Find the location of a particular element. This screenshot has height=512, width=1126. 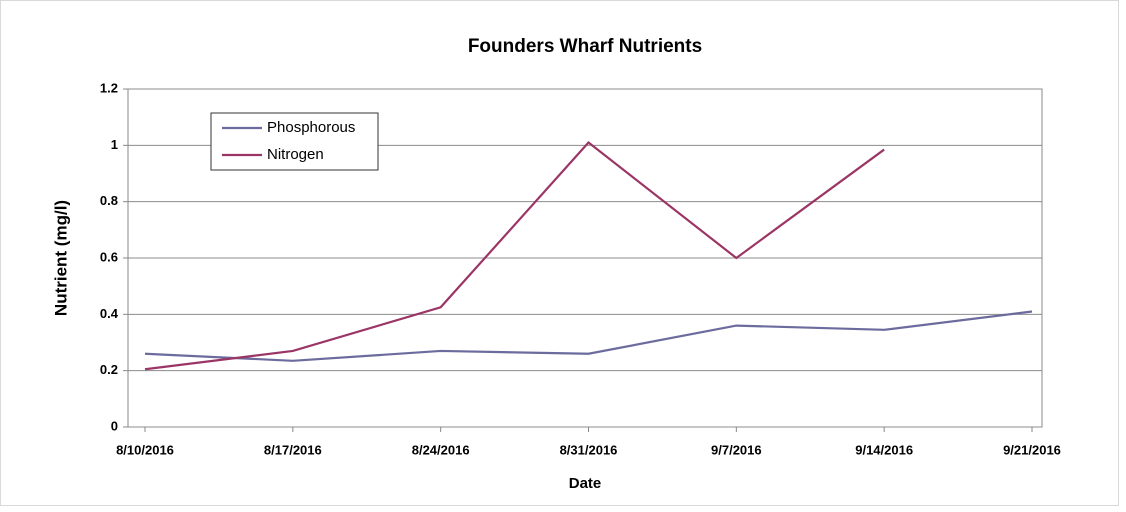

legend-label: Nitrogen is located at coordinates (295, 154).